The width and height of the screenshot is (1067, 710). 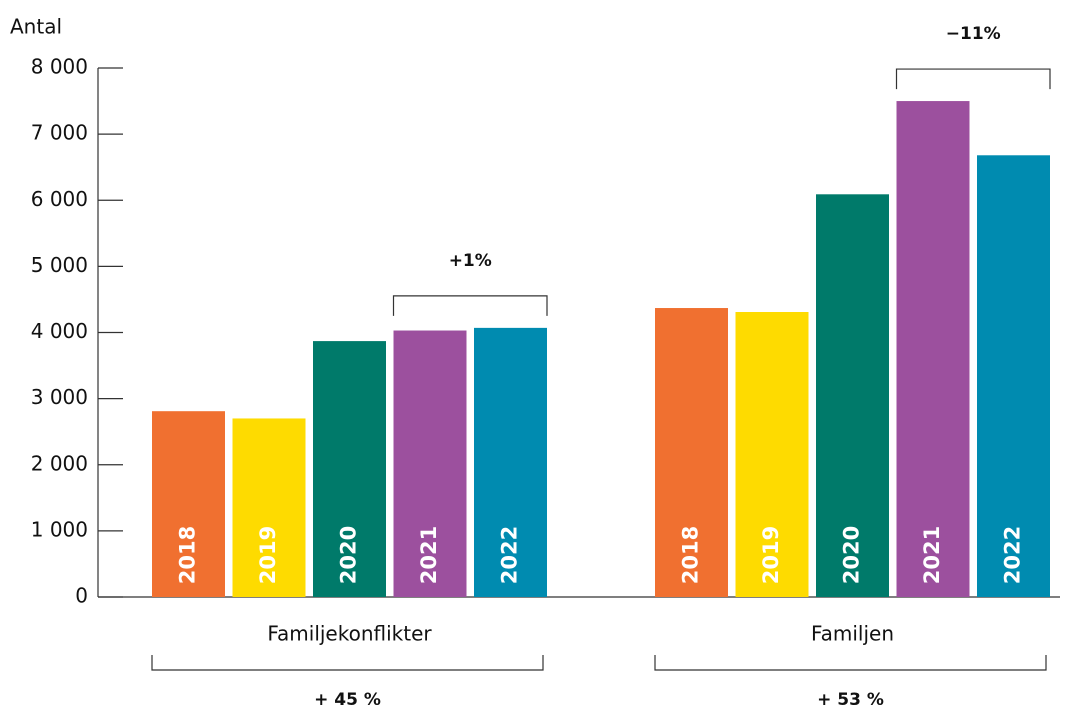 What do you see at coordinates (59, 199) in the screenshot?
I see `y-tick-label: 6 000` at bounding box center [59, 199].